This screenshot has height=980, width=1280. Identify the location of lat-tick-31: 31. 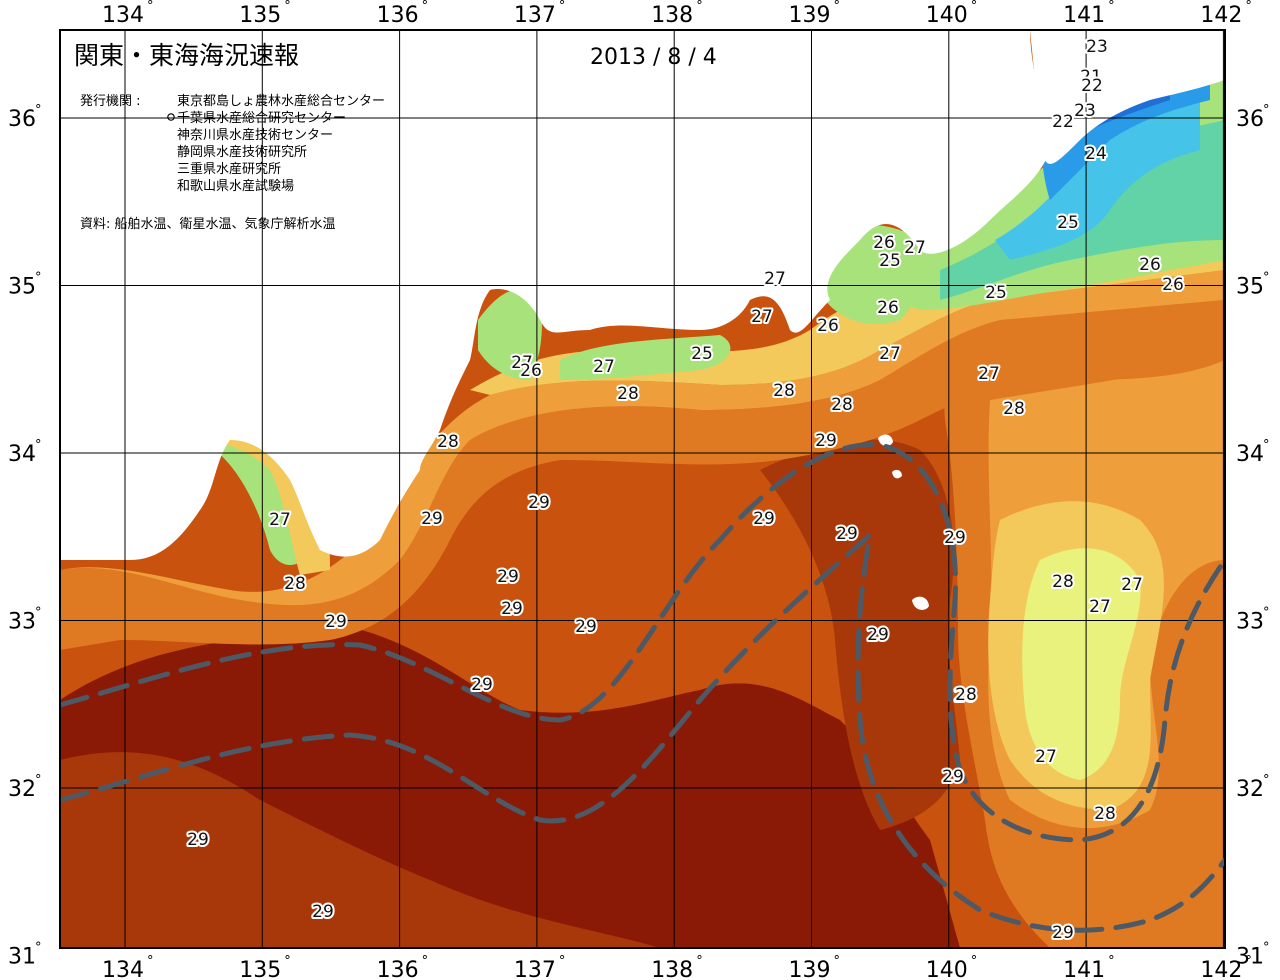
(1250, 957).